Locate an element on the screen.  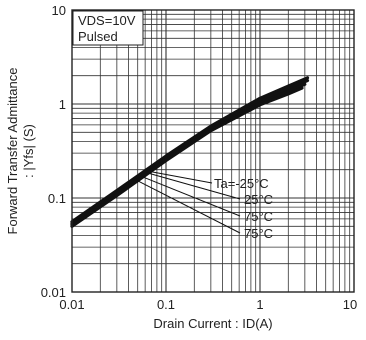
condition-box: VDS=10V Pulsed is located at coordinates (108, 28).